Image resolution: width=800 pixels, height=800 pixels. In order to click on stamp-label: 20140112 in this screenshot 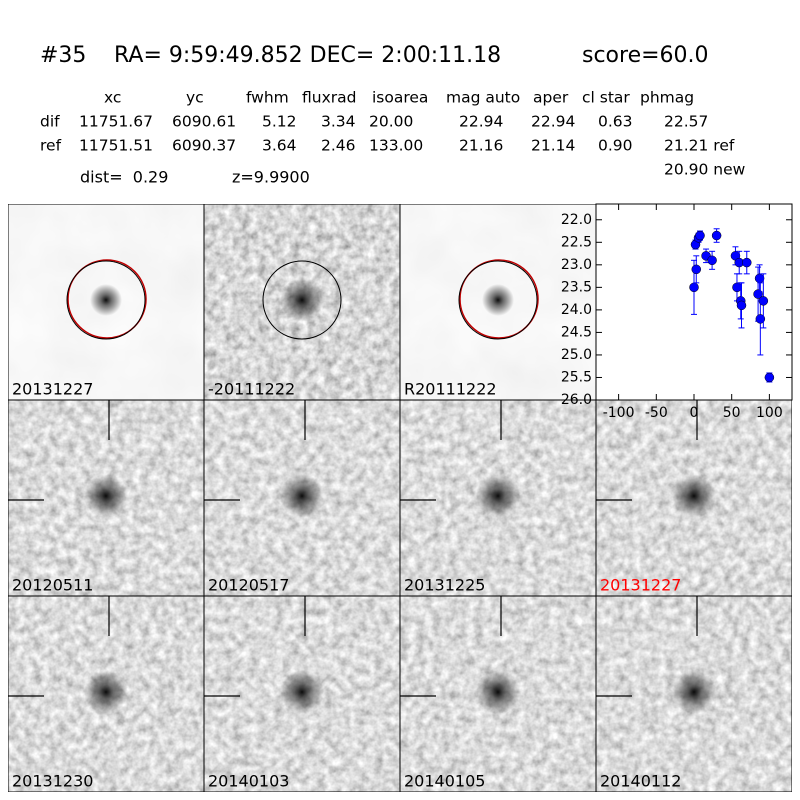, I will do `click(640, 781)`.